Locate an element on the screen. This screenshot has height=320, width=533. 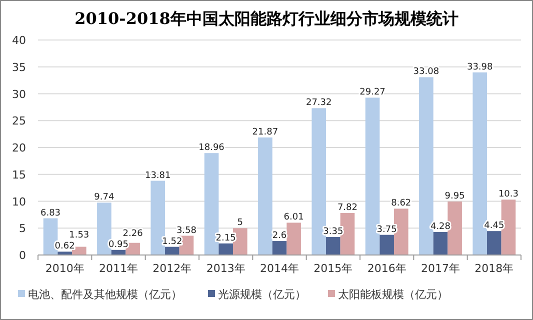
data-label: 7.82 is located at coordinates (347, 207).